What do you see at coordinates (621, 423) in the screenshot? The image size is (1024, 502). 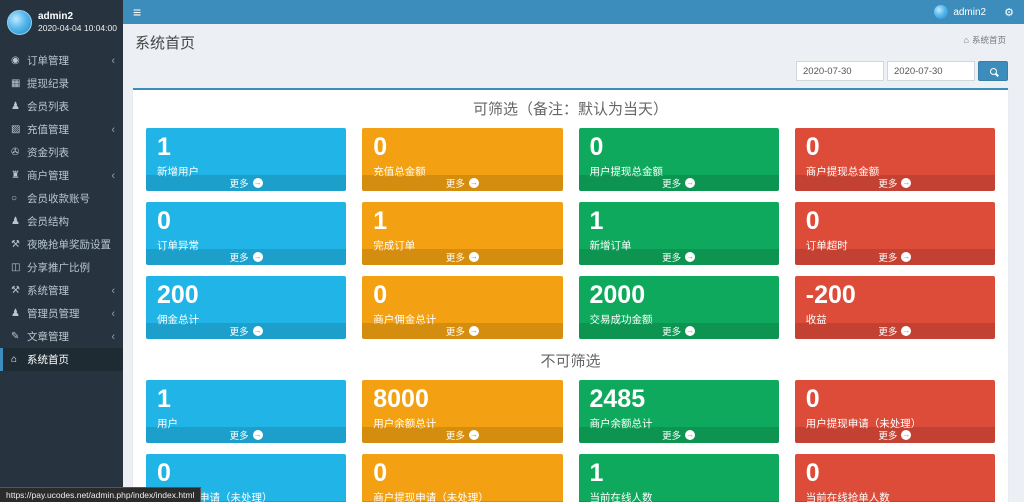 I see `stat-label: 商户余额总计` at bounding box center [621, 423].